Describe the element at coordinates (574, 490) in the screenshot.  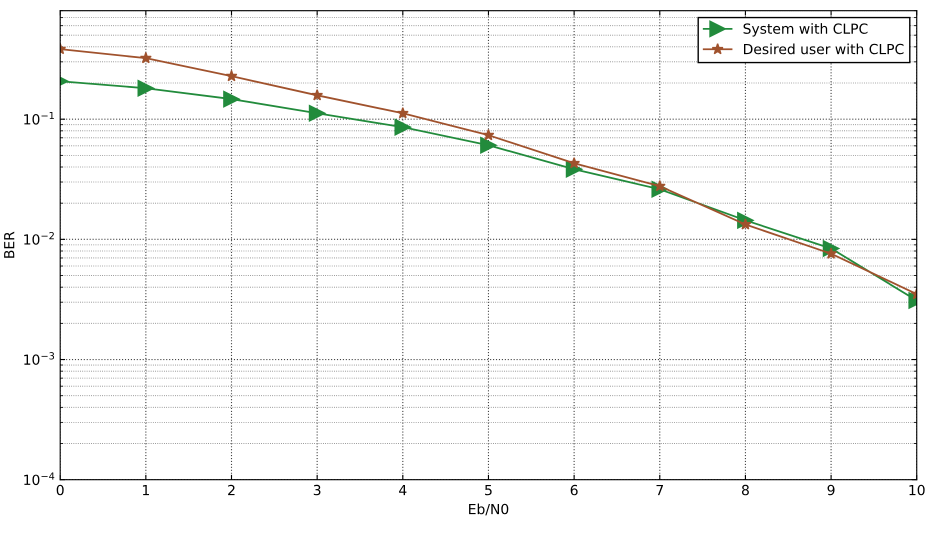
I see `x-tick-label: 6` at that location.